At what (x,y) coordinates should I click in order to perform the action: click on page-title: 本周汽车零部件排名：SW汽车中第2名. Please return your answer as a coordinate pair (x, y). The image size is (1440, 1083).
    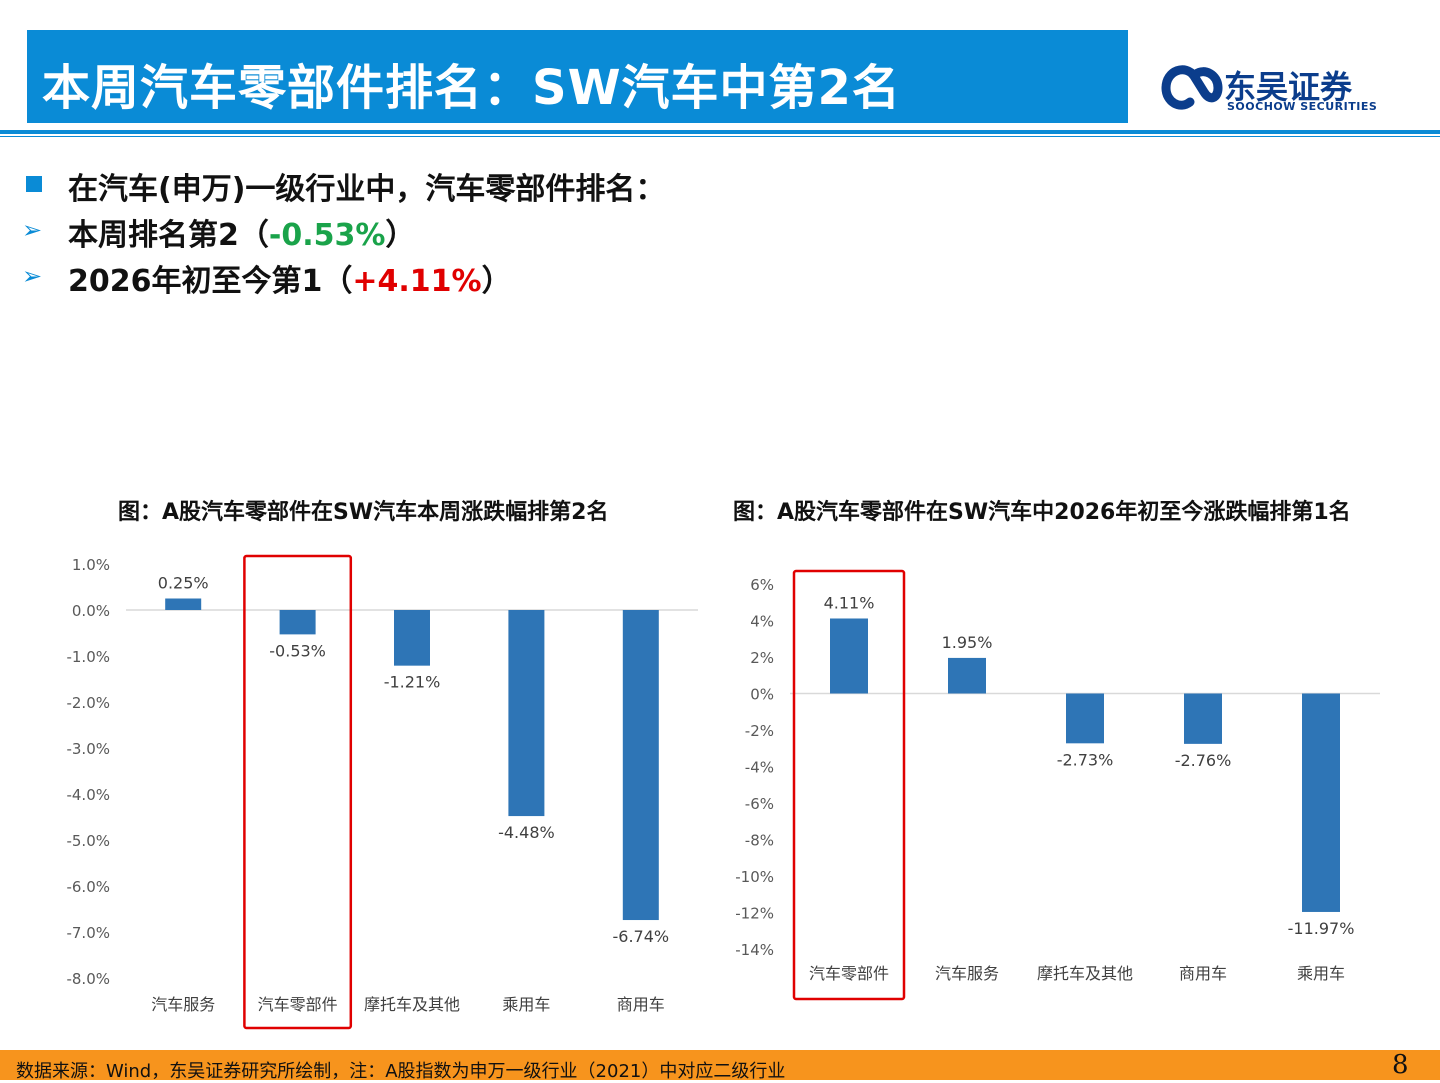
    Looking at the image, I should click on (471, 88).